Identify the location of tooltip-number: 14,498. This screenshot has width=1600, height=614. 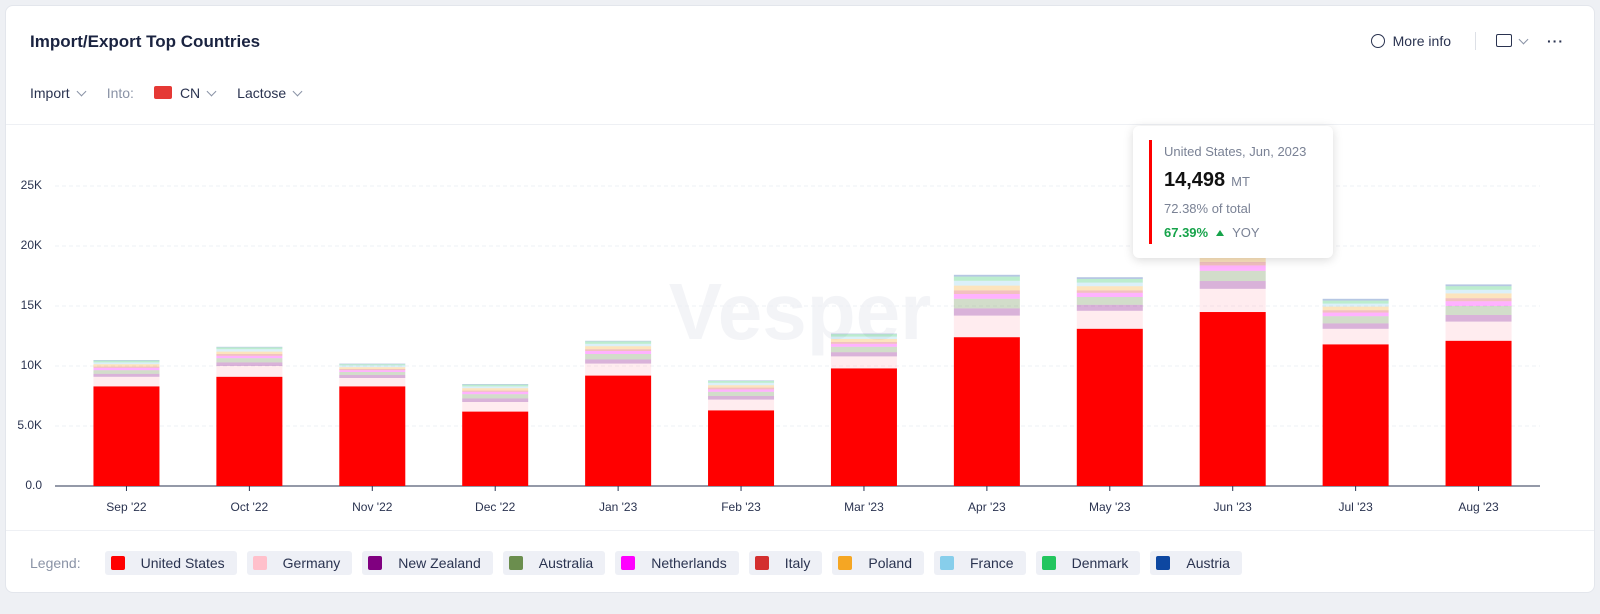
(1195, 180).